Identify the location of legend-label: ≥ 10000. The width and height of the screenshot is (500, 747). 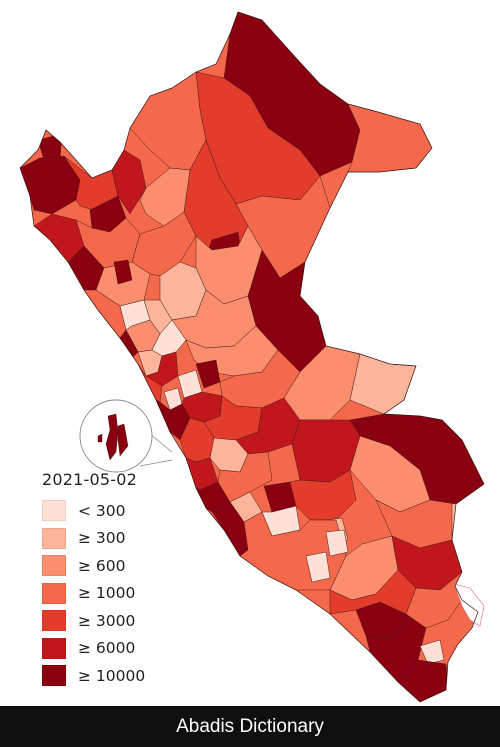
(112, 675).